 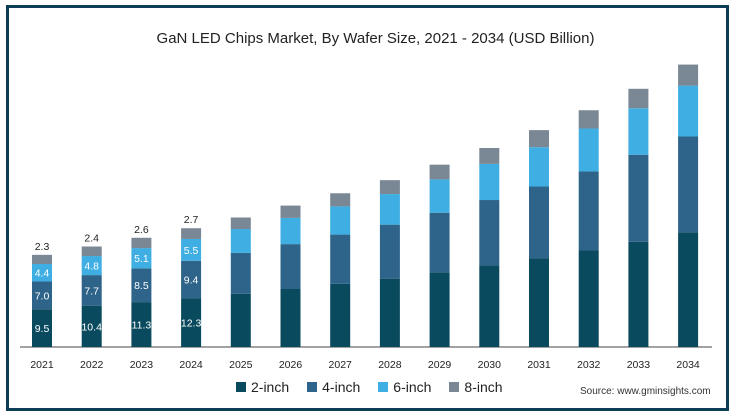 What do you see at coordinates (645, 391) in the screenshot?
I see `source-note: Source: www.gminsights.com` at bounding box center [645, 391].